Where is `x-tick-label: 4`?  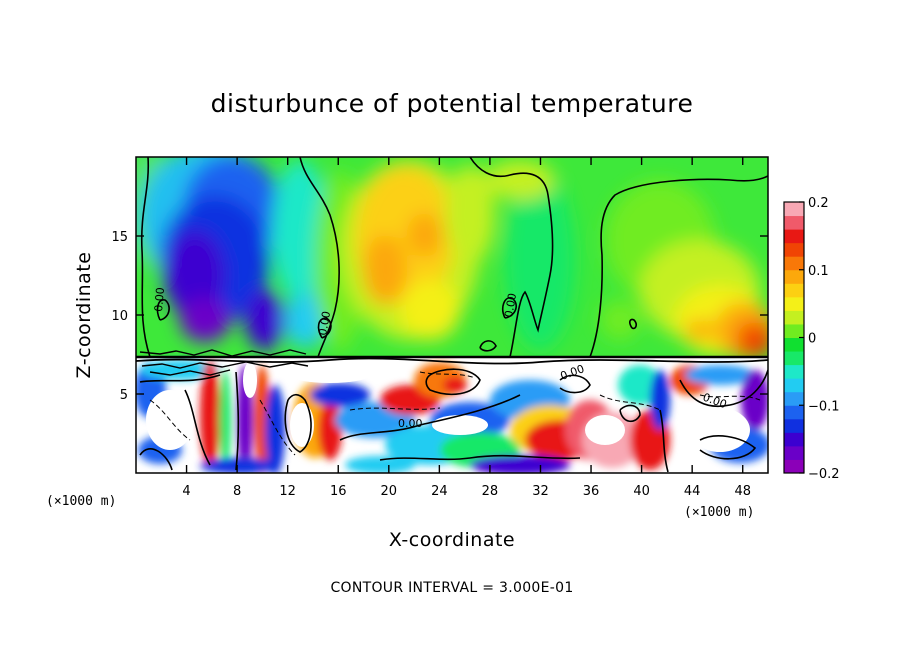
x-tick-label: 4 is located at coordinates (186, 491).